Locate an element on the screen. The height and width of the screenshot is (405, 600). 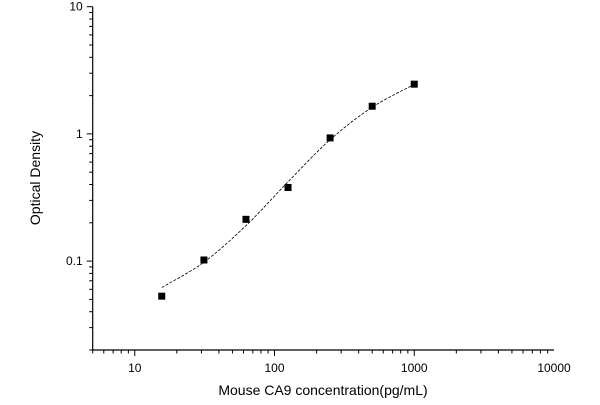
x-tick-label: 10 is located at coordinates (135, 368).